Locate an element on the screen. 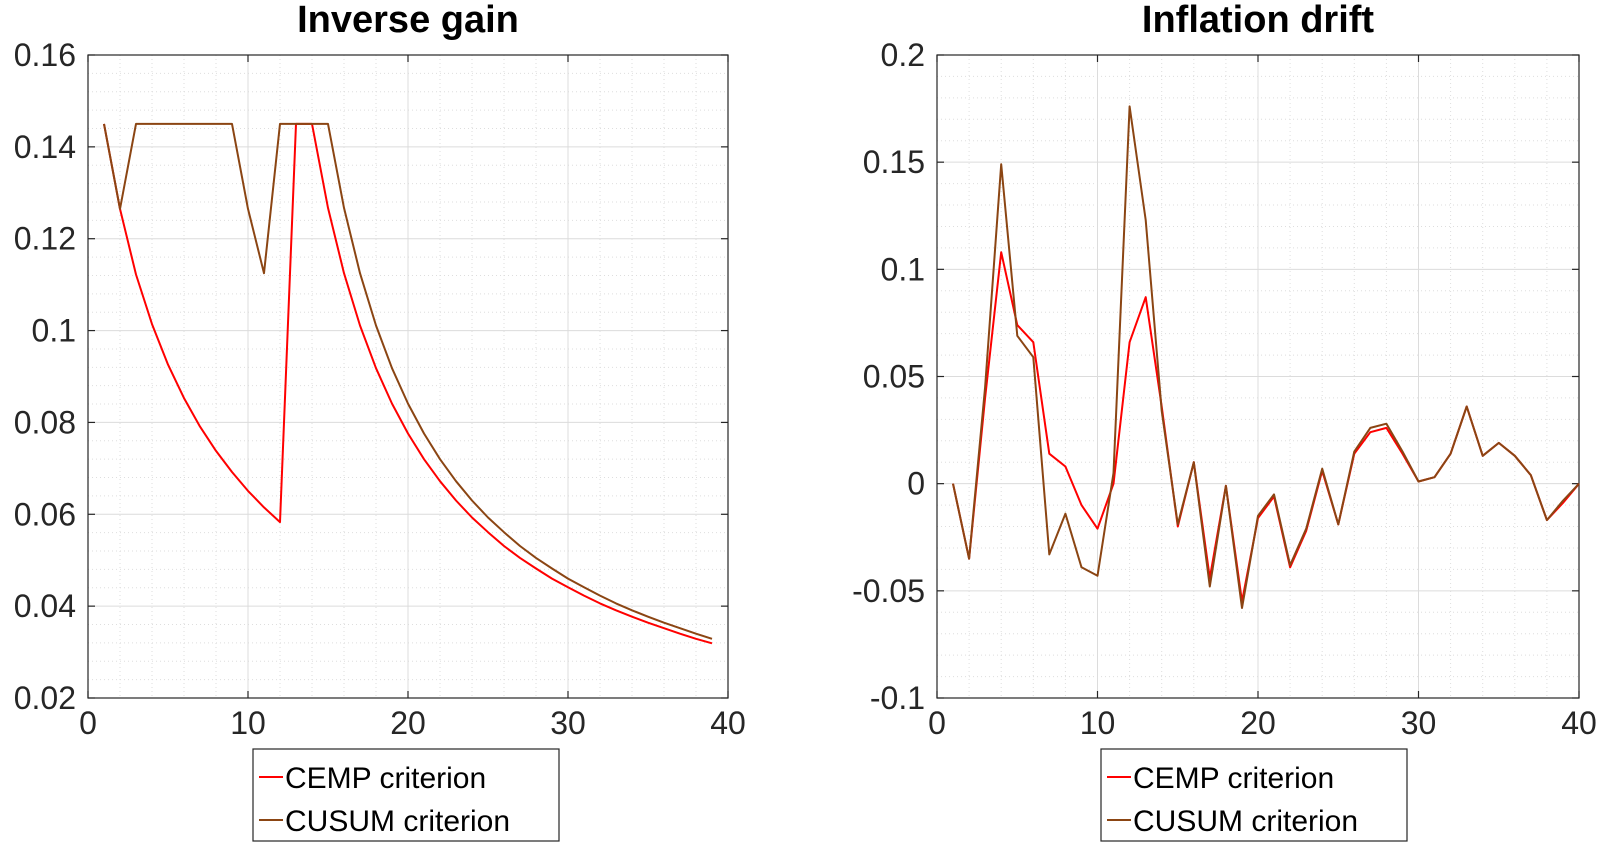 This screenshot has width=1598, height=855. y-tick-label: 0.05 is located at coordinates (894, 377).